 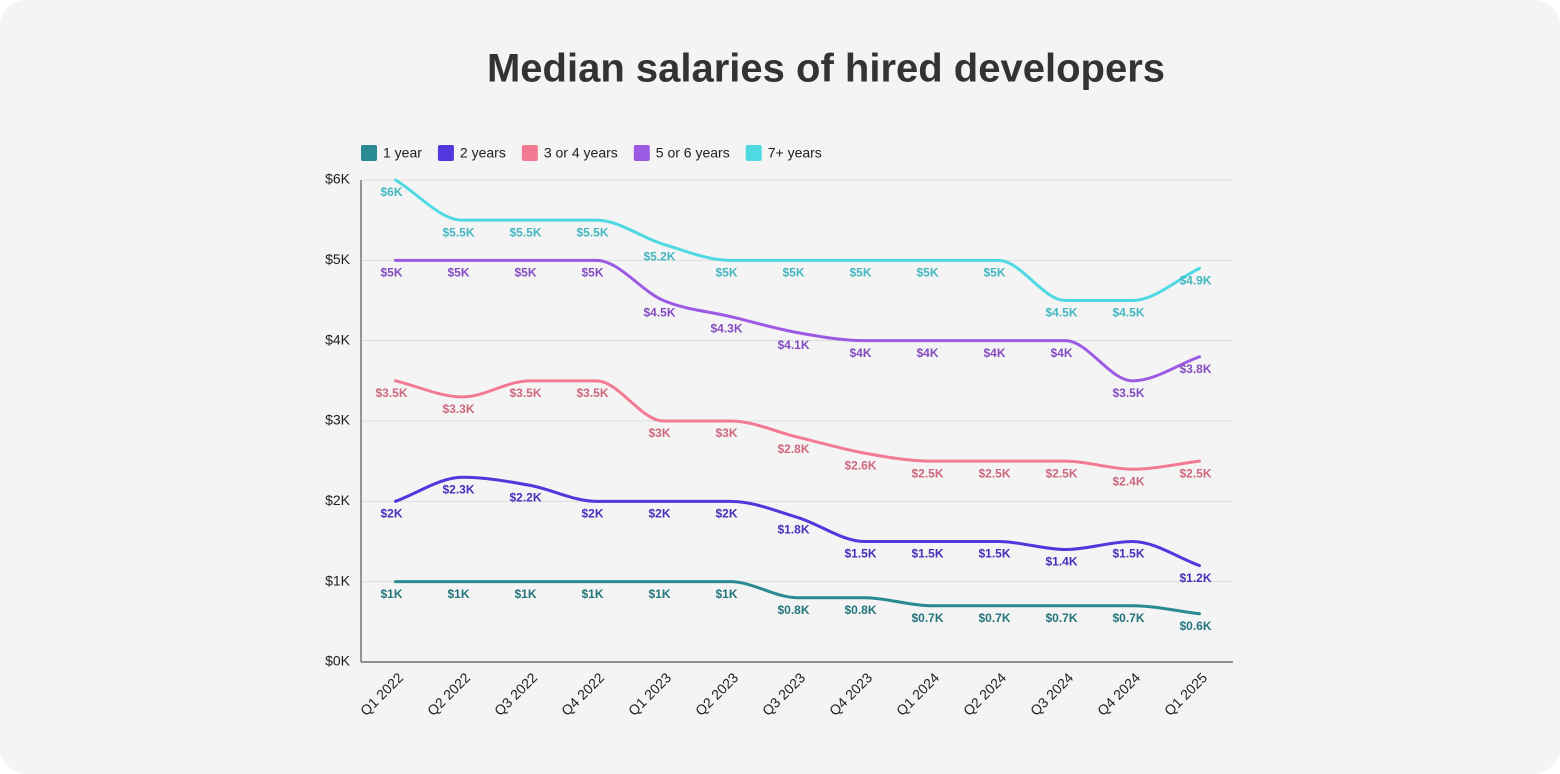 I want to click on y-tick-label: $4K, so click(x=338, y=339).